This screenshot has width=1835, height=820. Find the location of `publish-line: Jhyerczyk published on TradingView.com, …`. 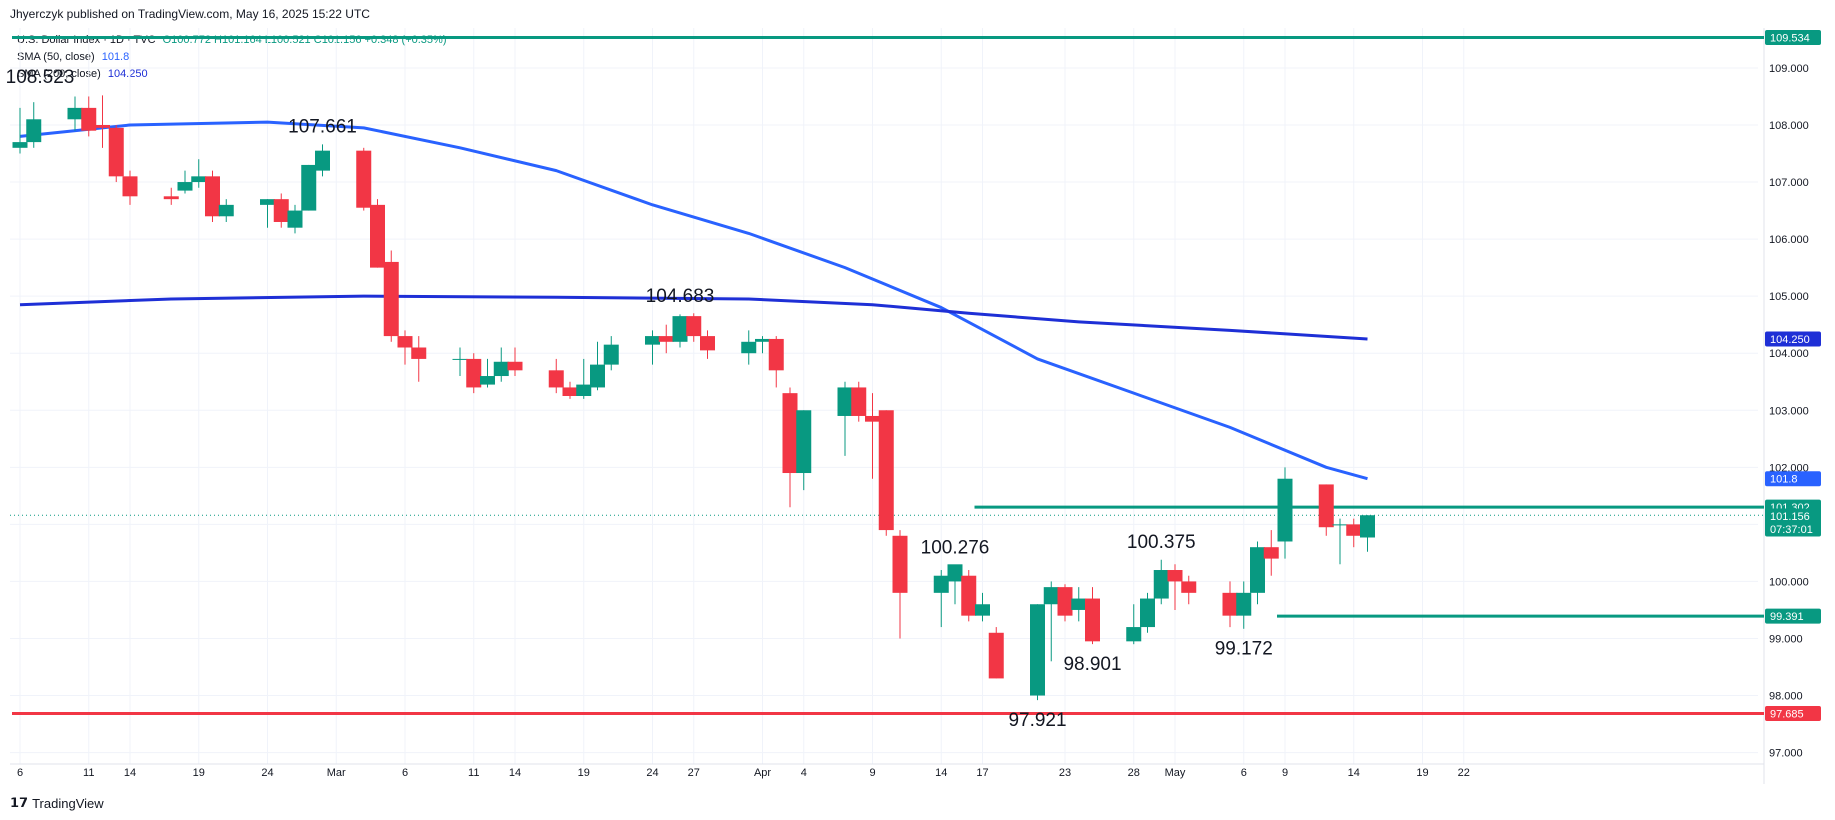

publish-line: Jhyerczyk published on TradingView.com, … is located at coordinates (190, 14).